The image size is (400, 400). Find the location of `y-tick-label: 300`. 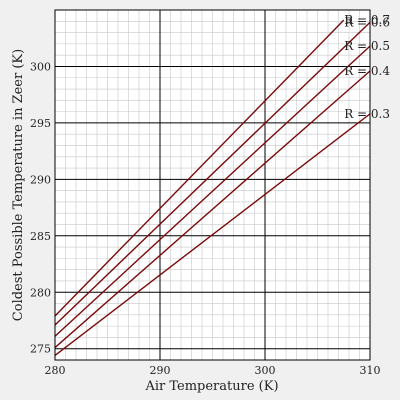

y-tick-label: 300 is located at coordinates (40, 66).